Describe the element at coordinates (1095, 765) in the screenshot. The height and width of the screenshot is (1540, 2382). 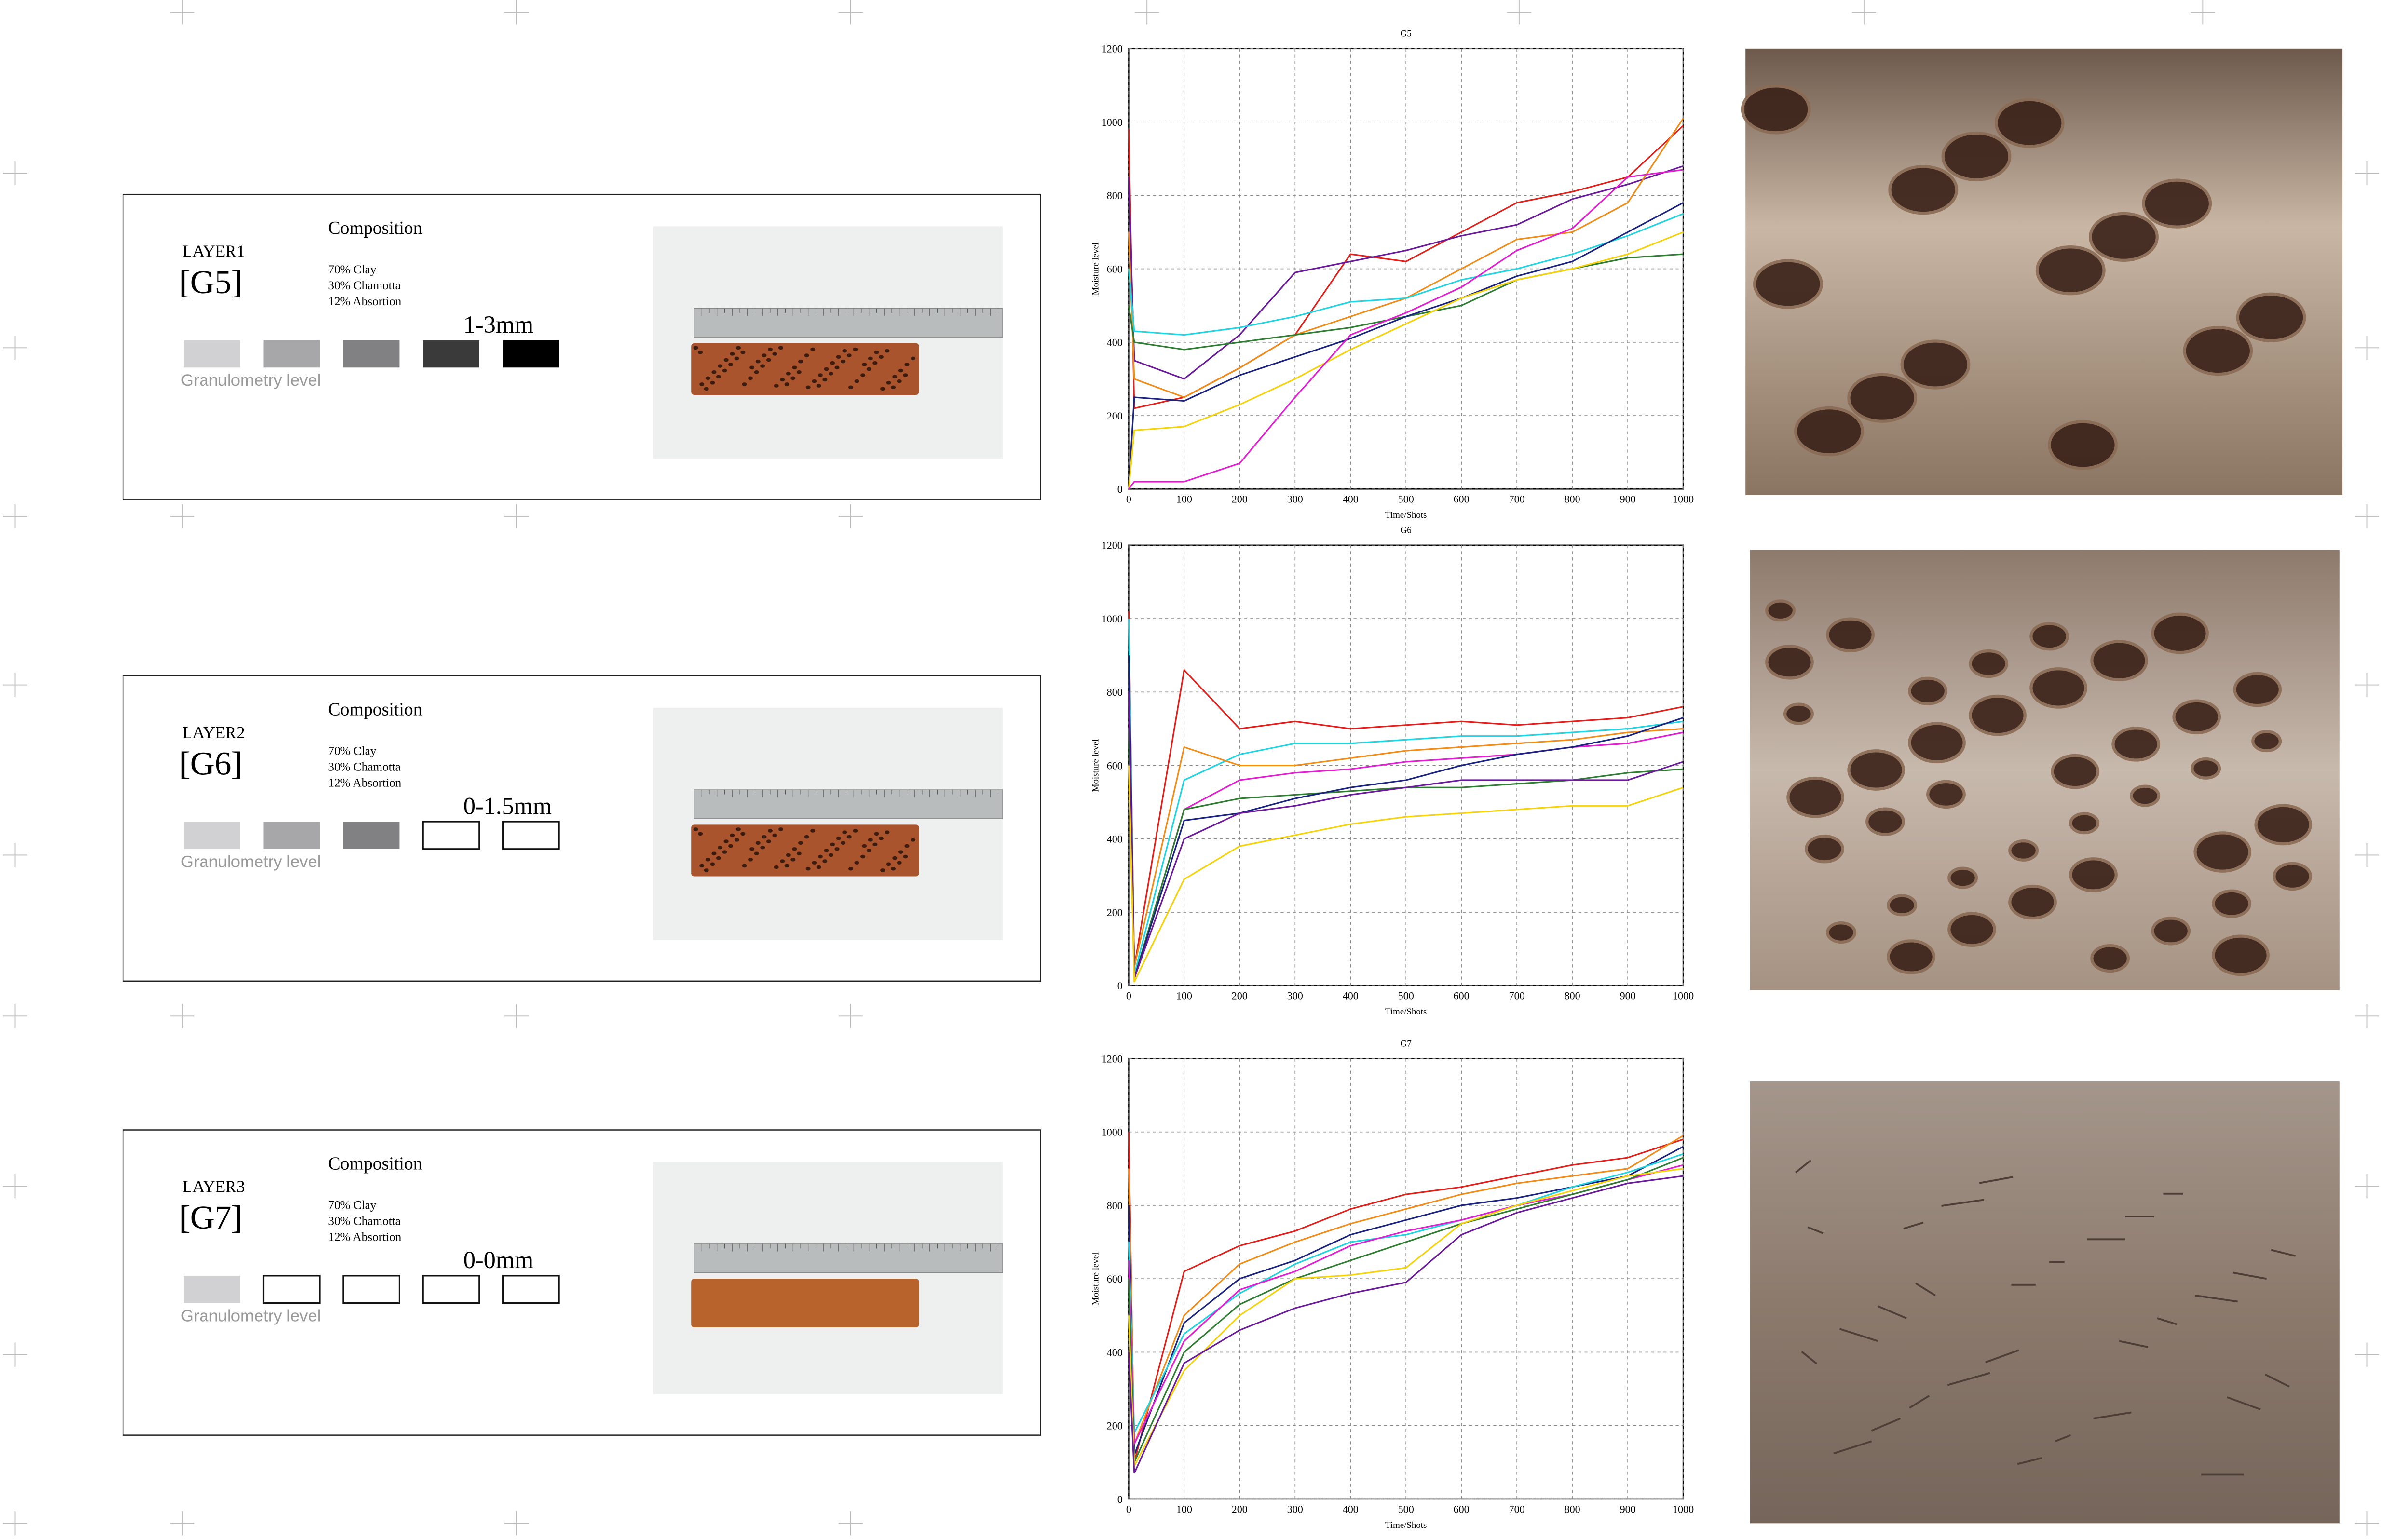
I see `y-axis-label: Moisture level` at that location.